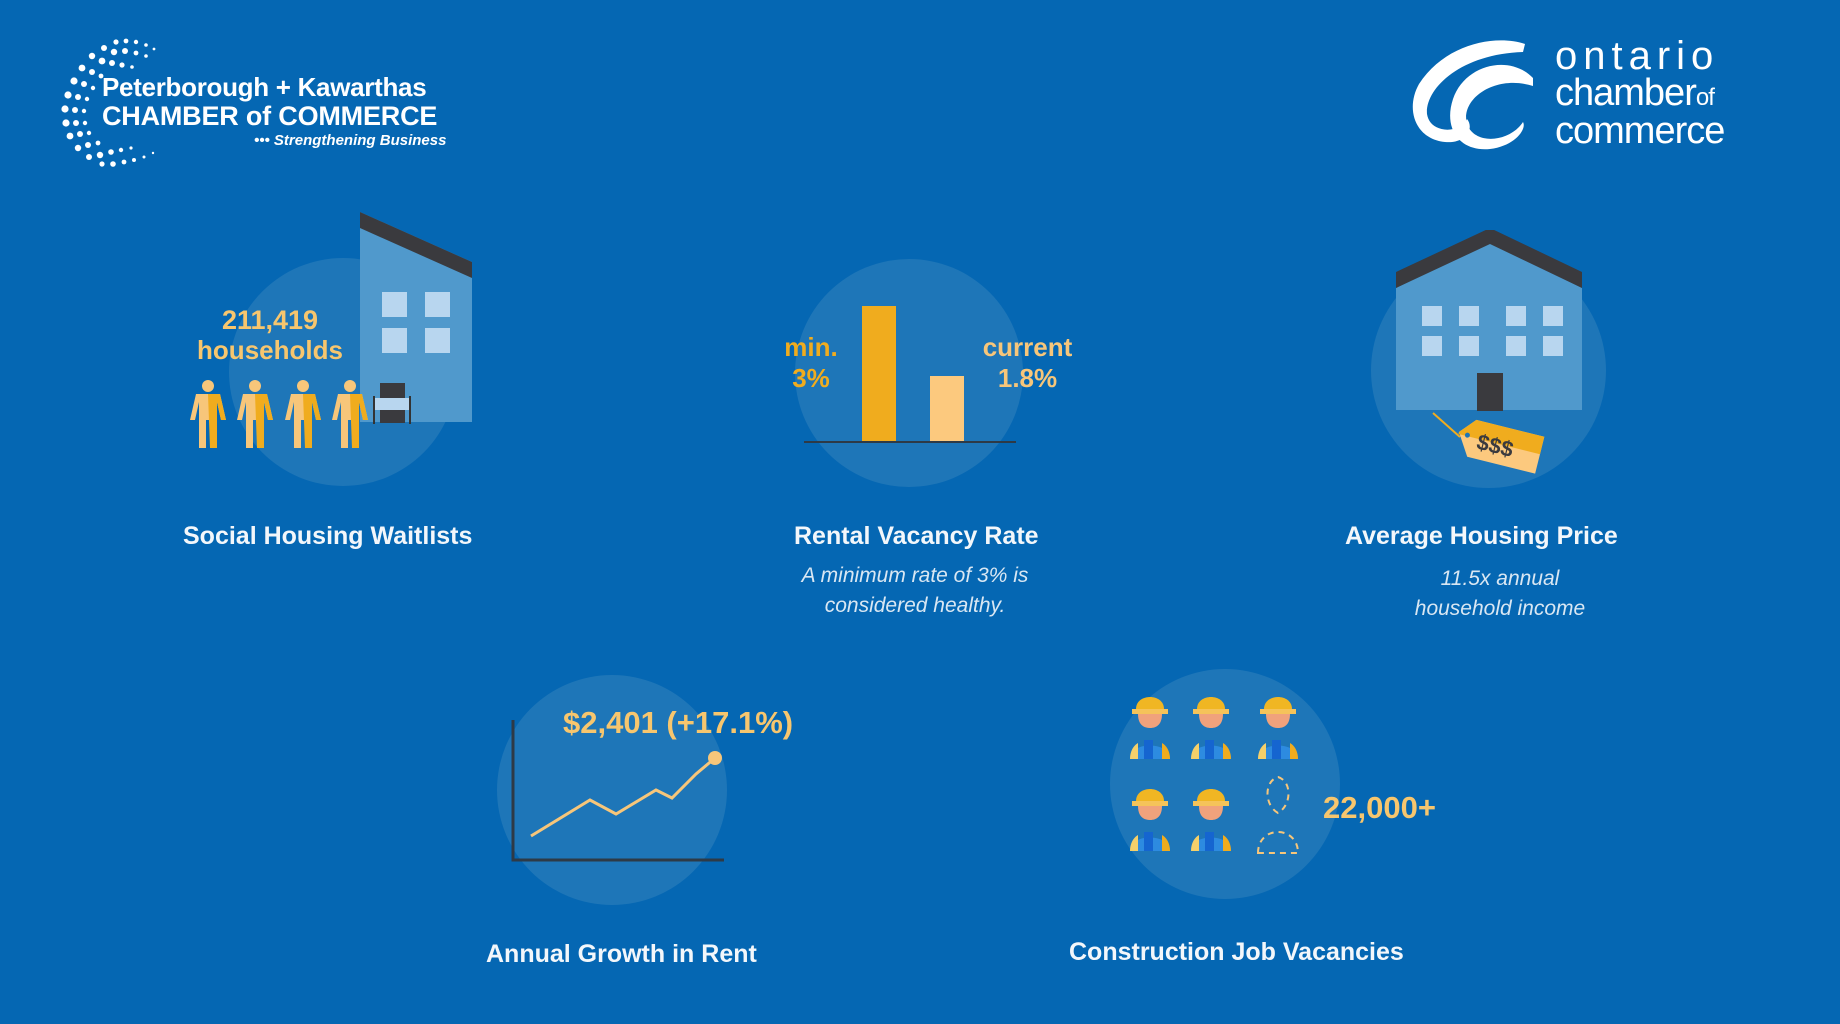 This screenshot has width=1840, height=1024. What do you see at coordinates (915, 575) in the screenshot?
I see `note-line-1: A minimum rate of 3% is` at bounding box center [915, 575].